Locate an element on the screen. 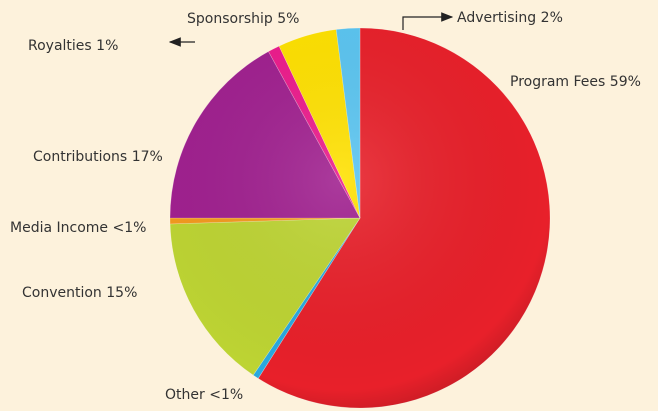 This screenshot has width=658, height=411. slice-name: Advertising is located at coordinates (496, 18).